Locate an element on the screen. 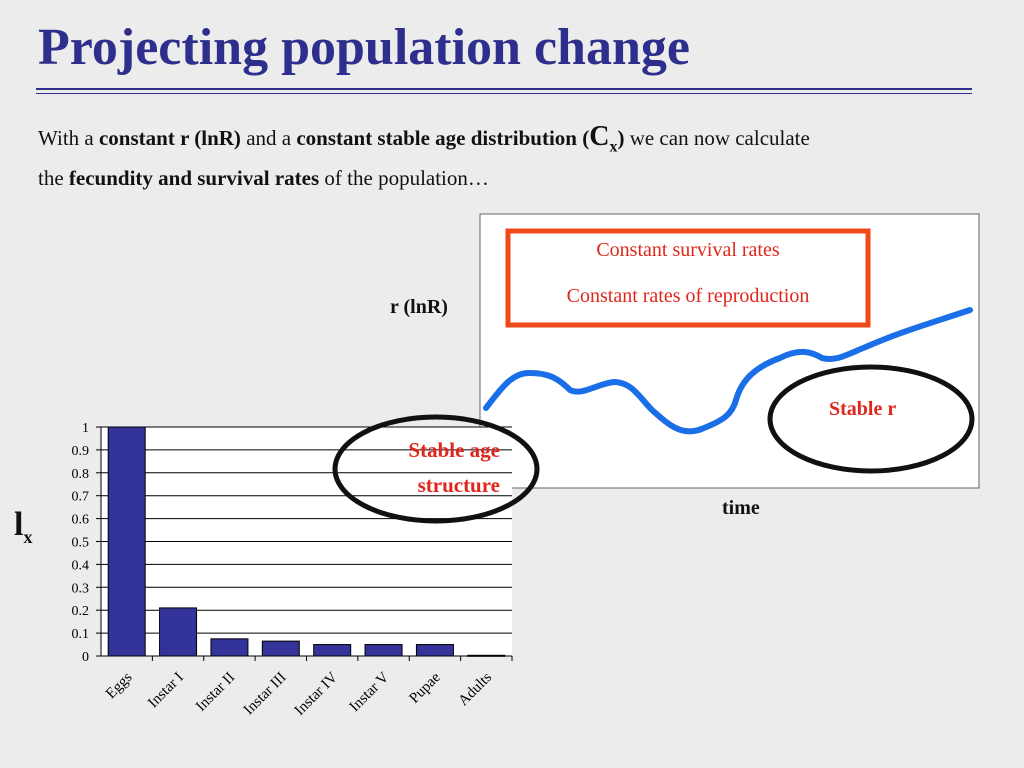 The image size is (1024, 768). cx-symbol: Cx is located at coordinates (603, 138).